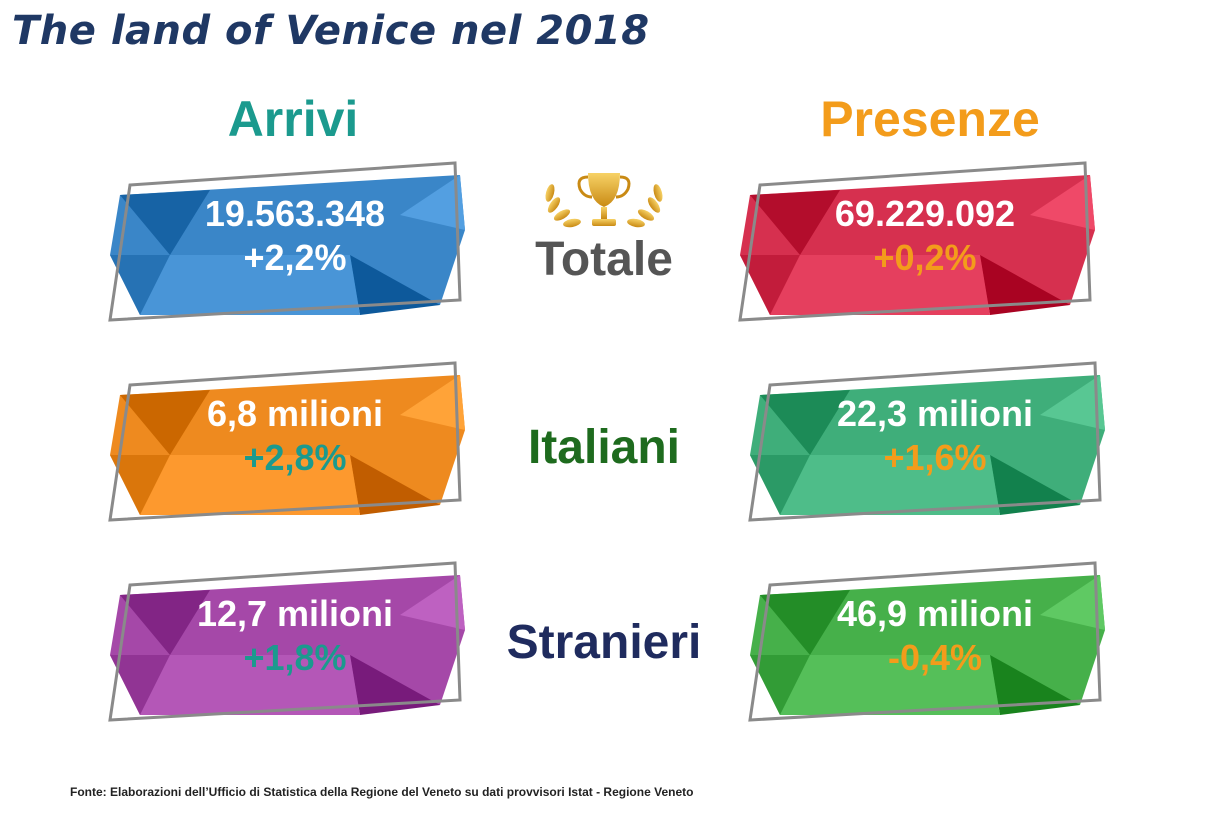 The height and width of the screenshot is (819, 1208). I want to click on card-stranieri-presenze: 46,9 milioni -0,4%, so click(935, 645).